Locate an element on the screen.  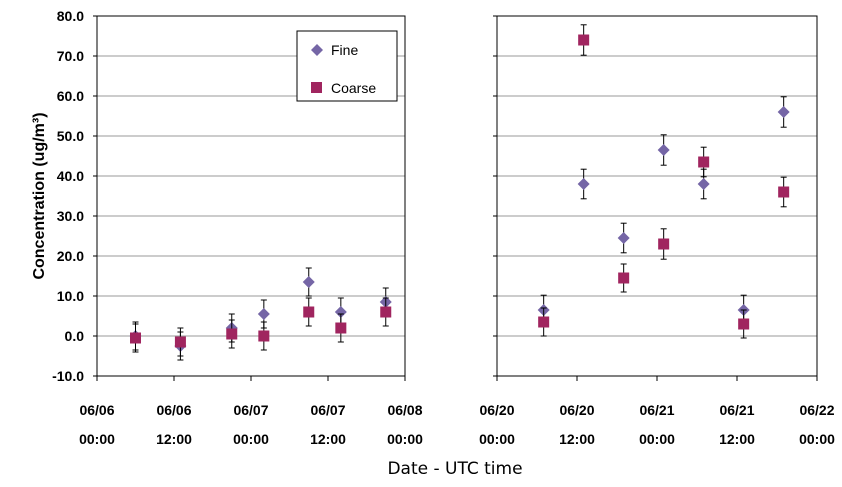
y-tick-label: 50.0 is located at coordinates (70, 136).